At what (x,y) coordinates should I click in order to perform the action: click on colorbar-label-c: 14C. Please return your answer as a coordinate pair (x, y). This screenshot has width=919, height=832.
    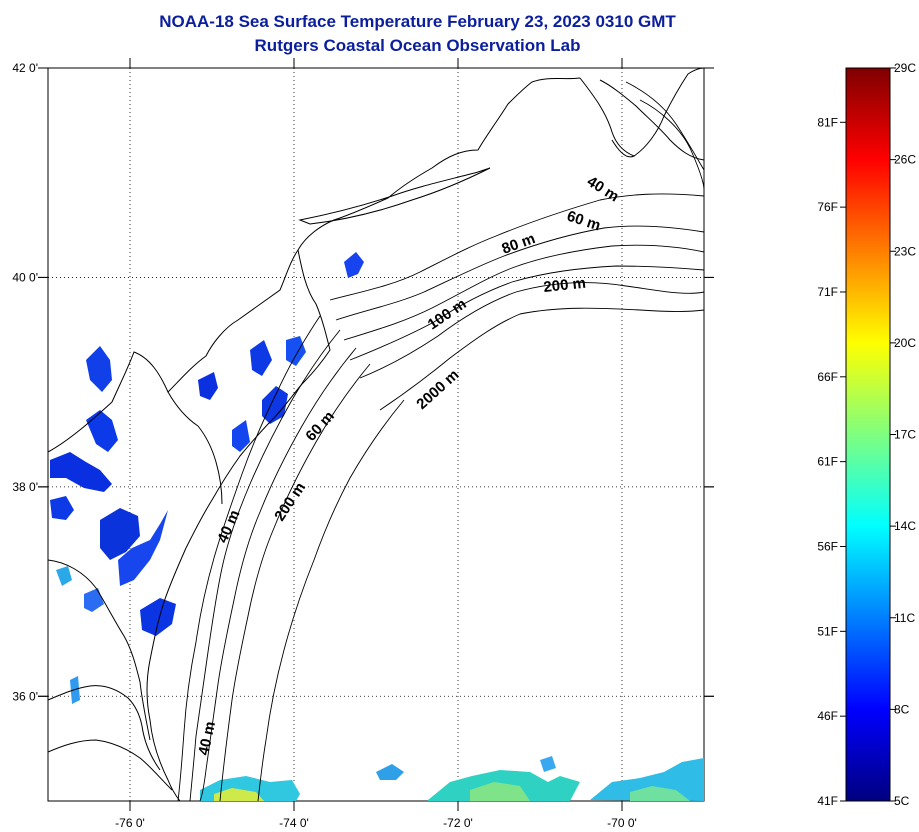
    Looking at the image, I should click on (905, 526).